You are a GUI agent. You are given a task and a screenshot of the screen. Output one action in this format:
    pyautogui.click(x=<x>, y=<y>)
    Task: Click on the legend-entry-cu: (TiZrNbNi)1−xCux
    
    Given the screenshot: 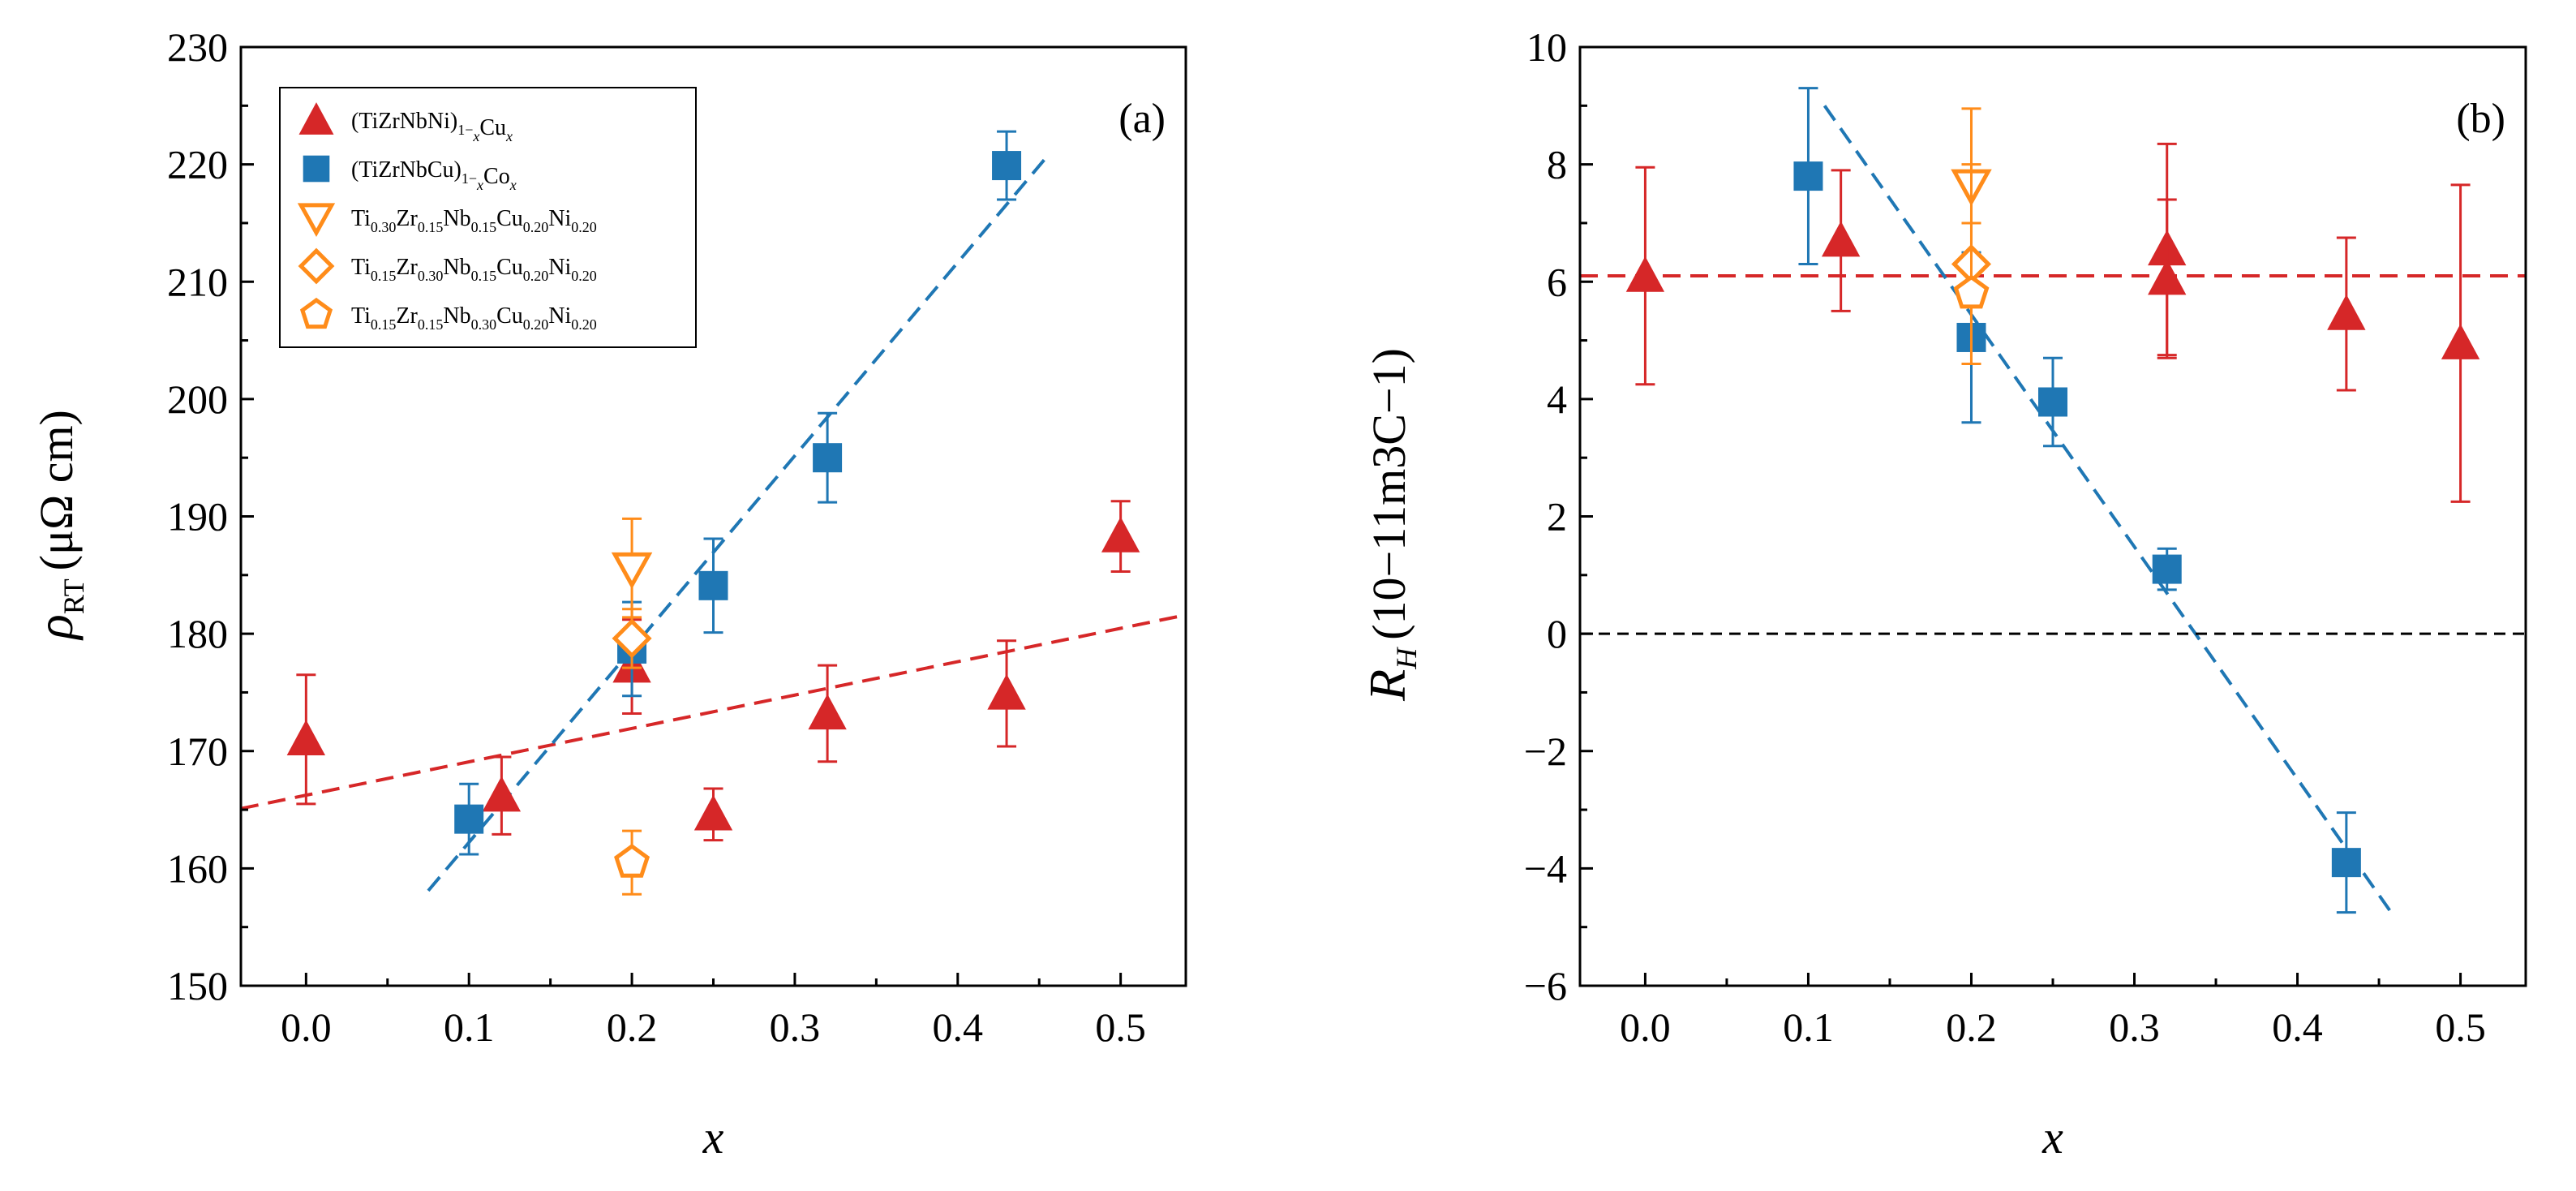 What is the action you would take?
    pyautogui.click(x=405, y=123)
    